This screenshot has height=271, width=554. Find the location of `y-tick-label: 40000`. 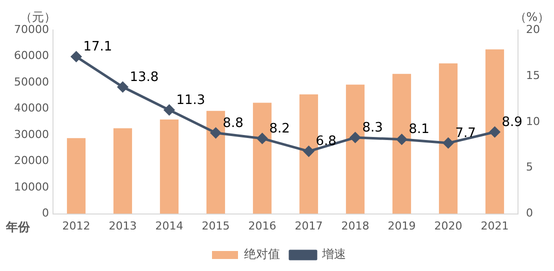

y-tick-label: 40000 is located at coordinates (31, 108).